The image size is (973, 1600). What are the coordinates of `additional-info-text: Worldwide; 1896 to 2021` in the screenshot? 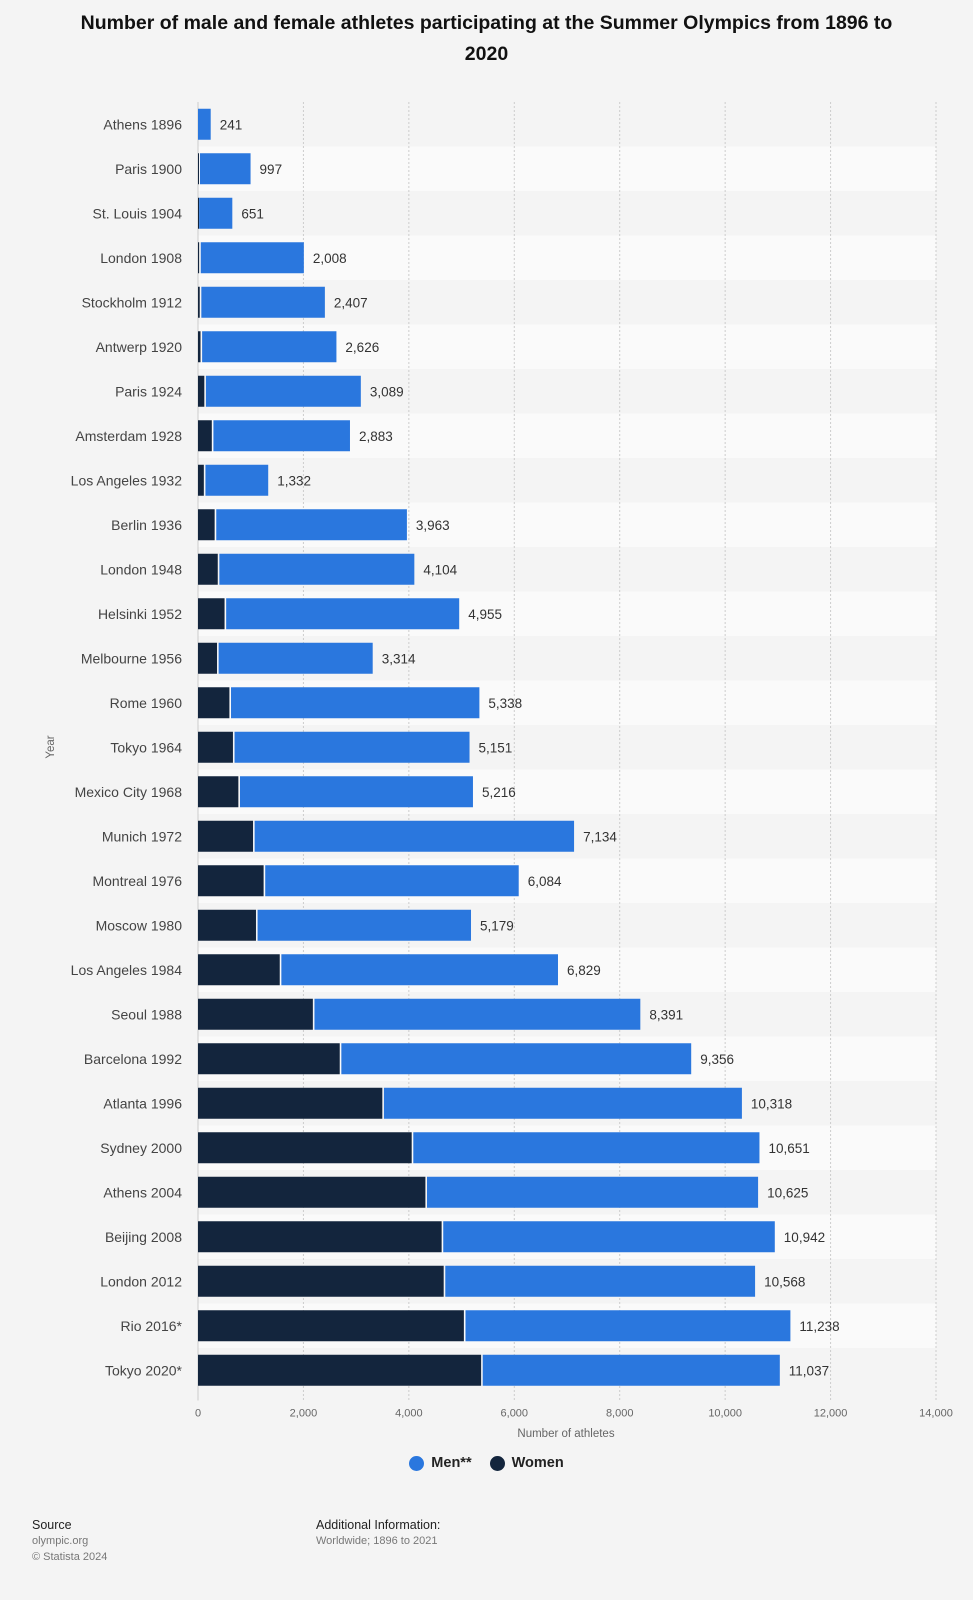 It's located at (377, 1541).